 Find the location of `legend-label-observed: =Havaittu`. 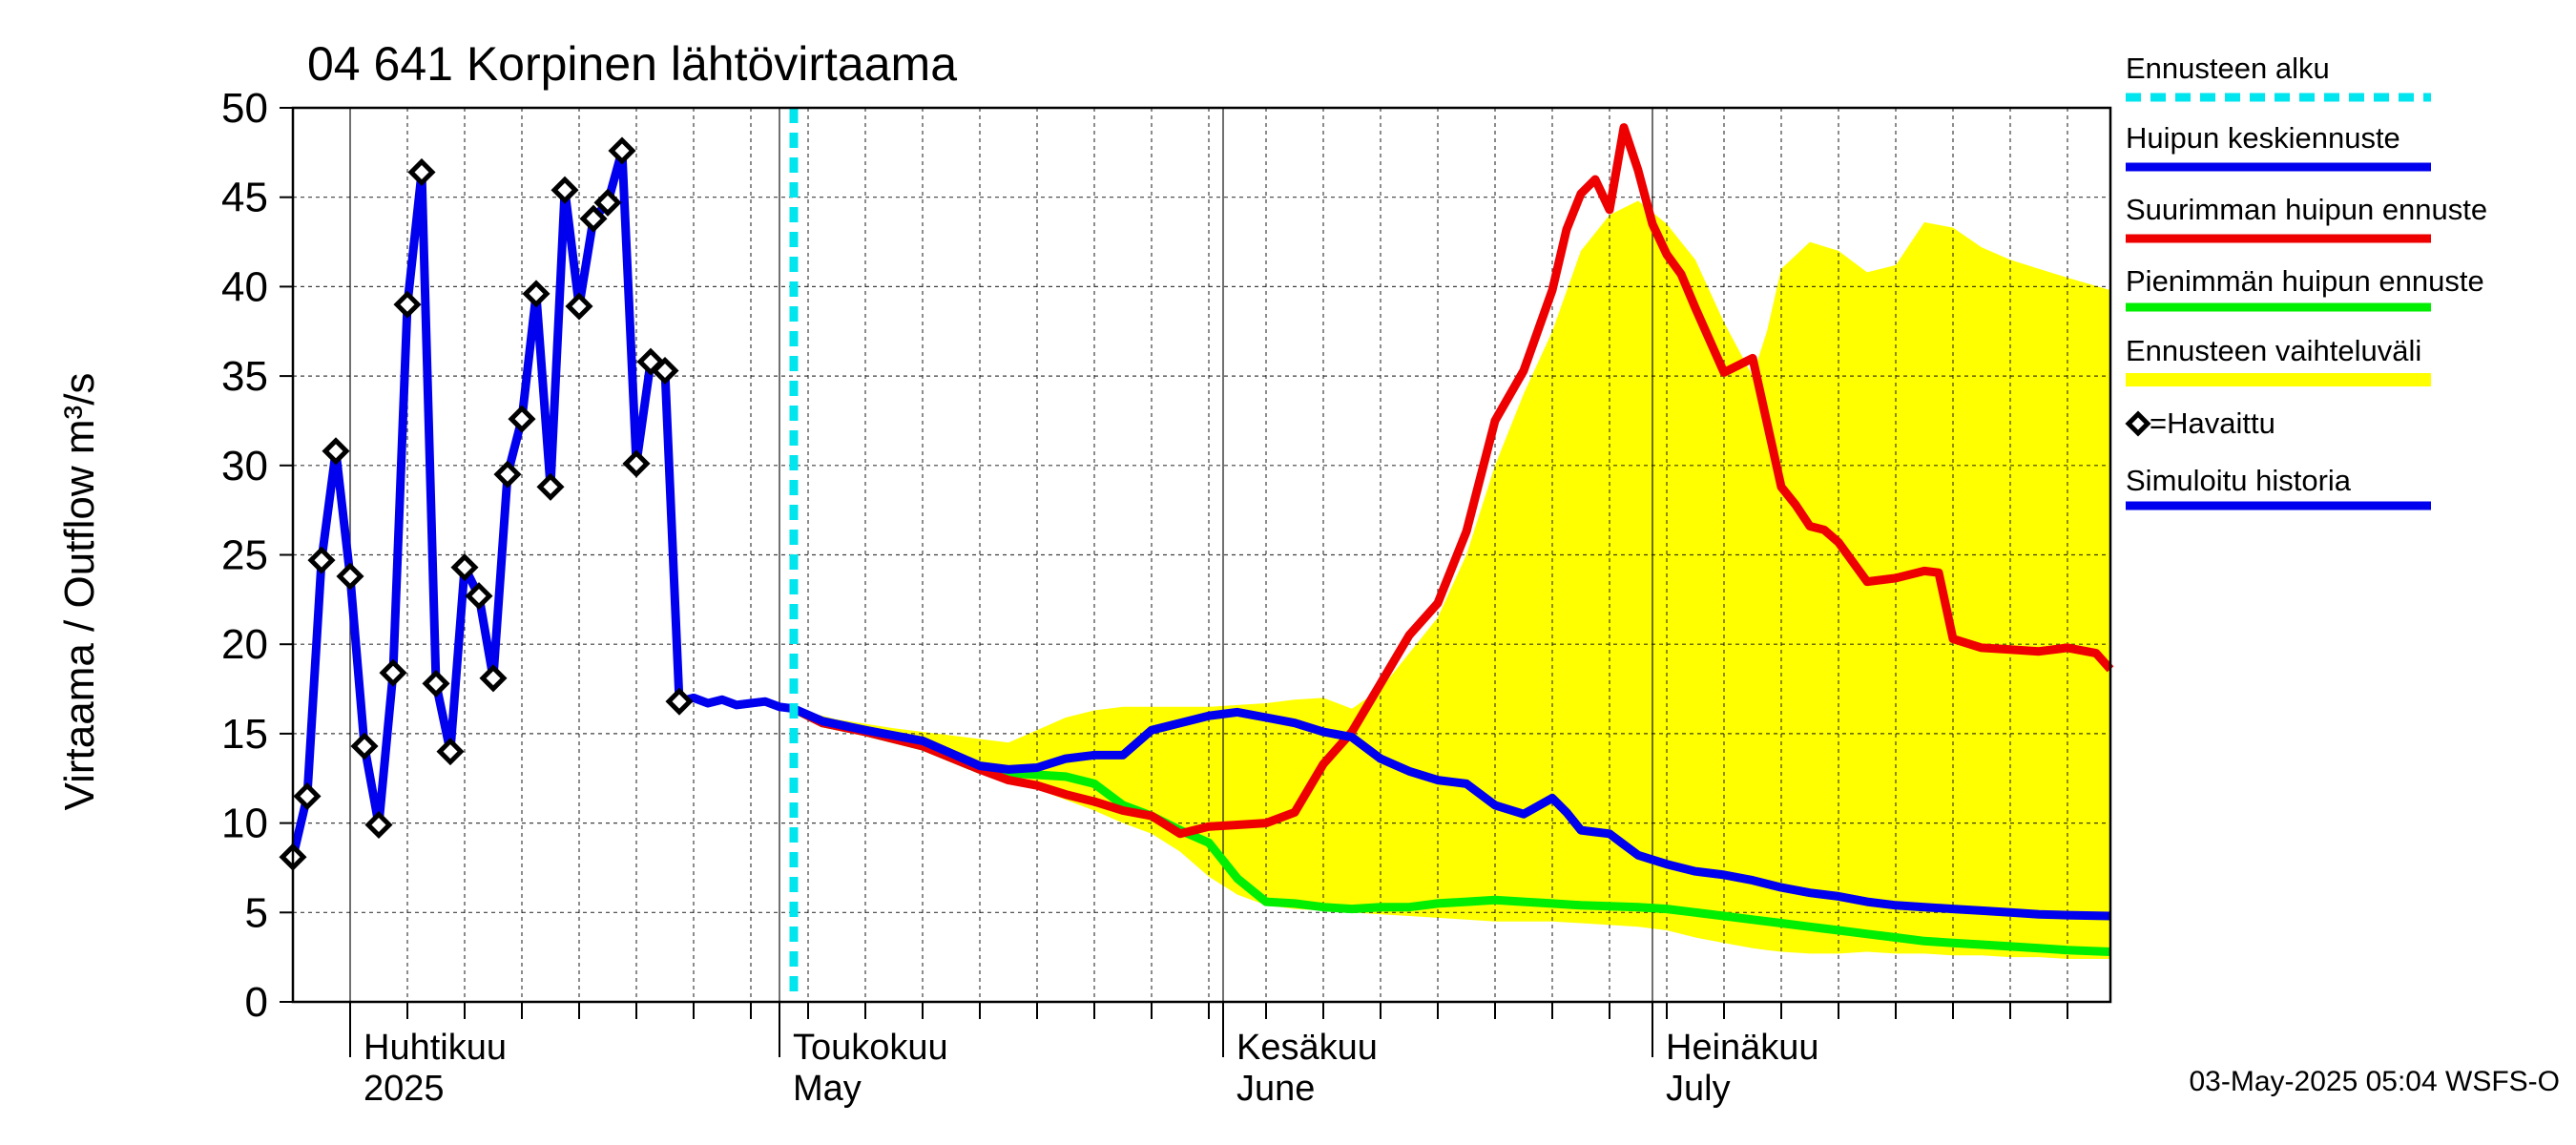

legend-label-observed: =Havaittu is located at coordinates (2212, 423).